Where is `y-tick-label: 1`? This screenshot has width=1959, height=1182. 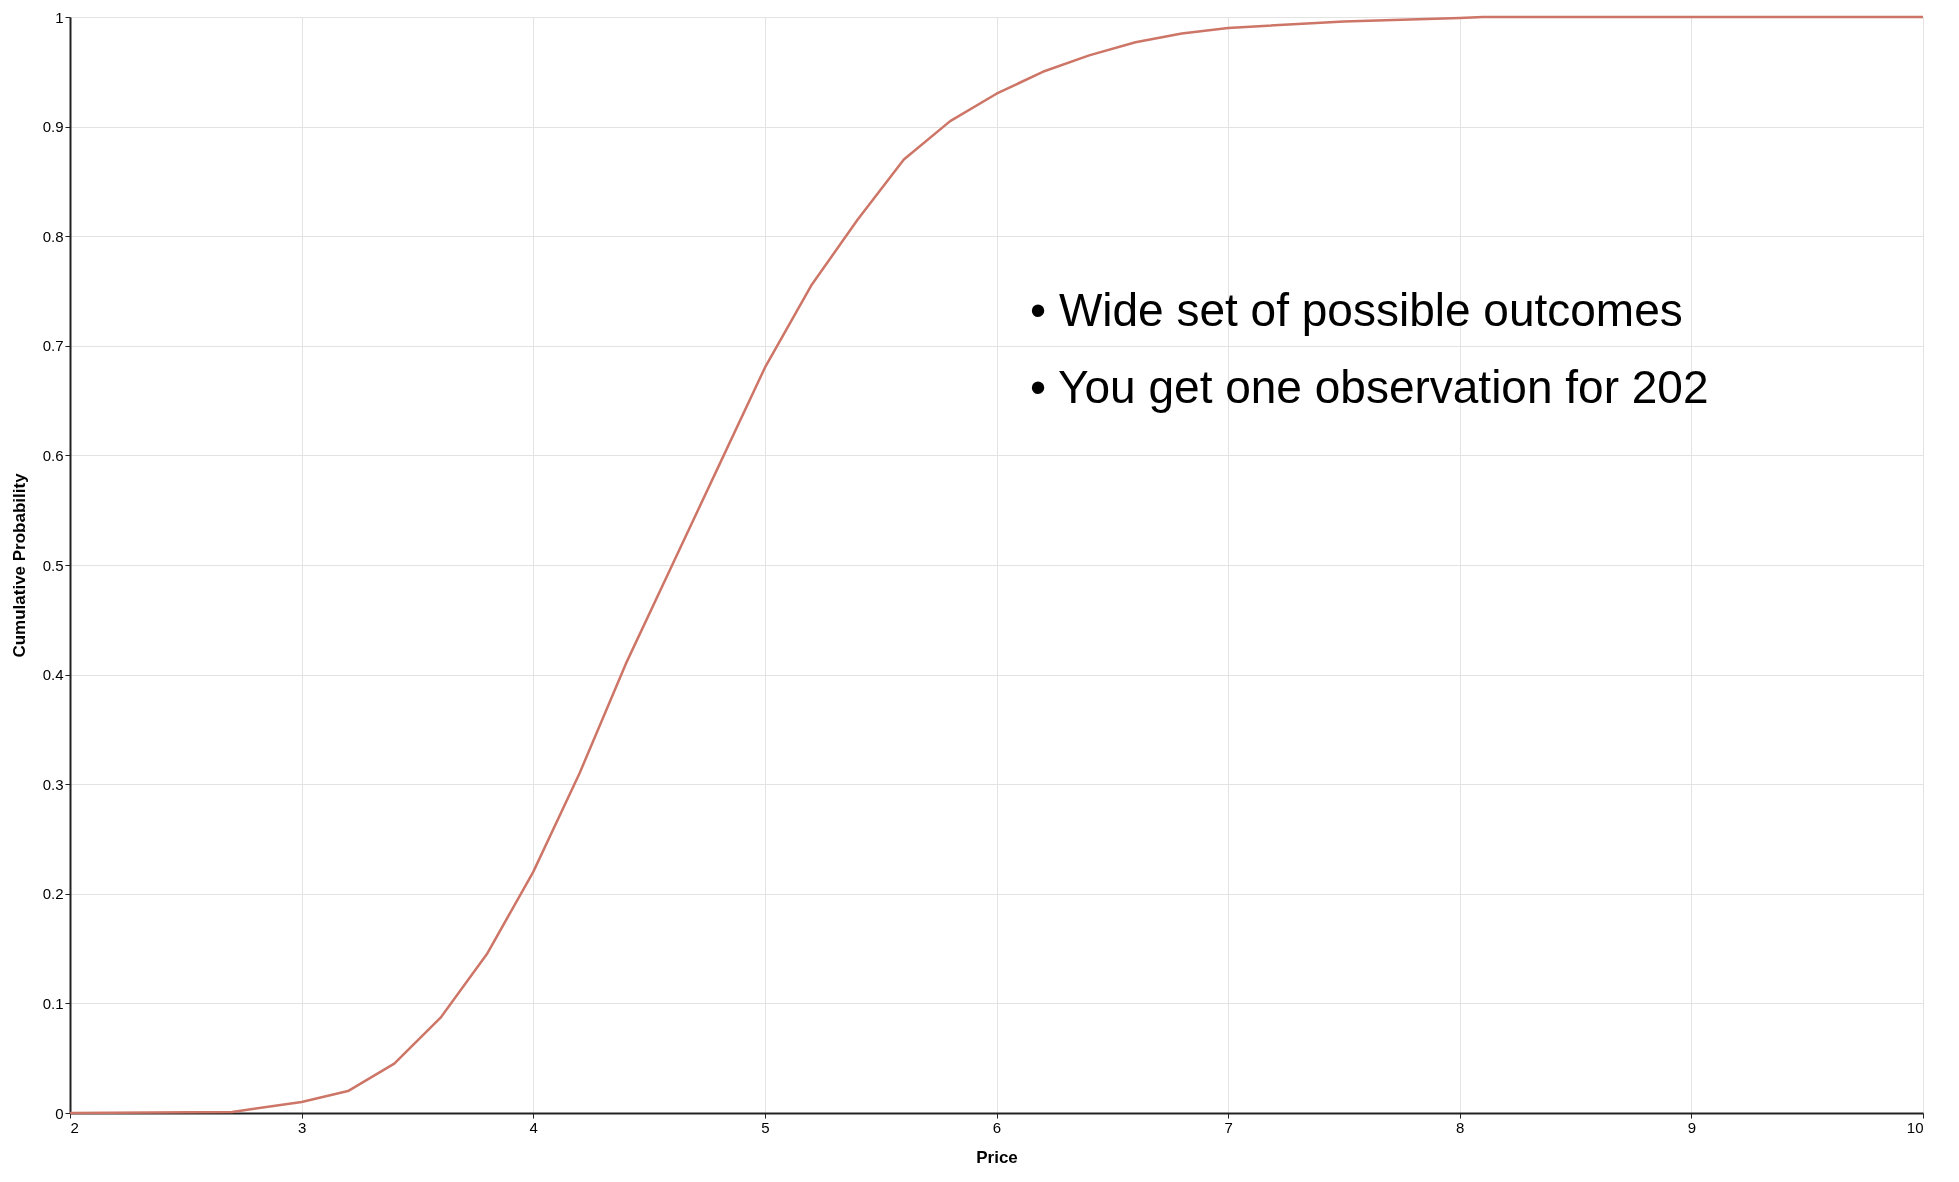 y-tick-label: 1 is located at coordinates (59, 17).